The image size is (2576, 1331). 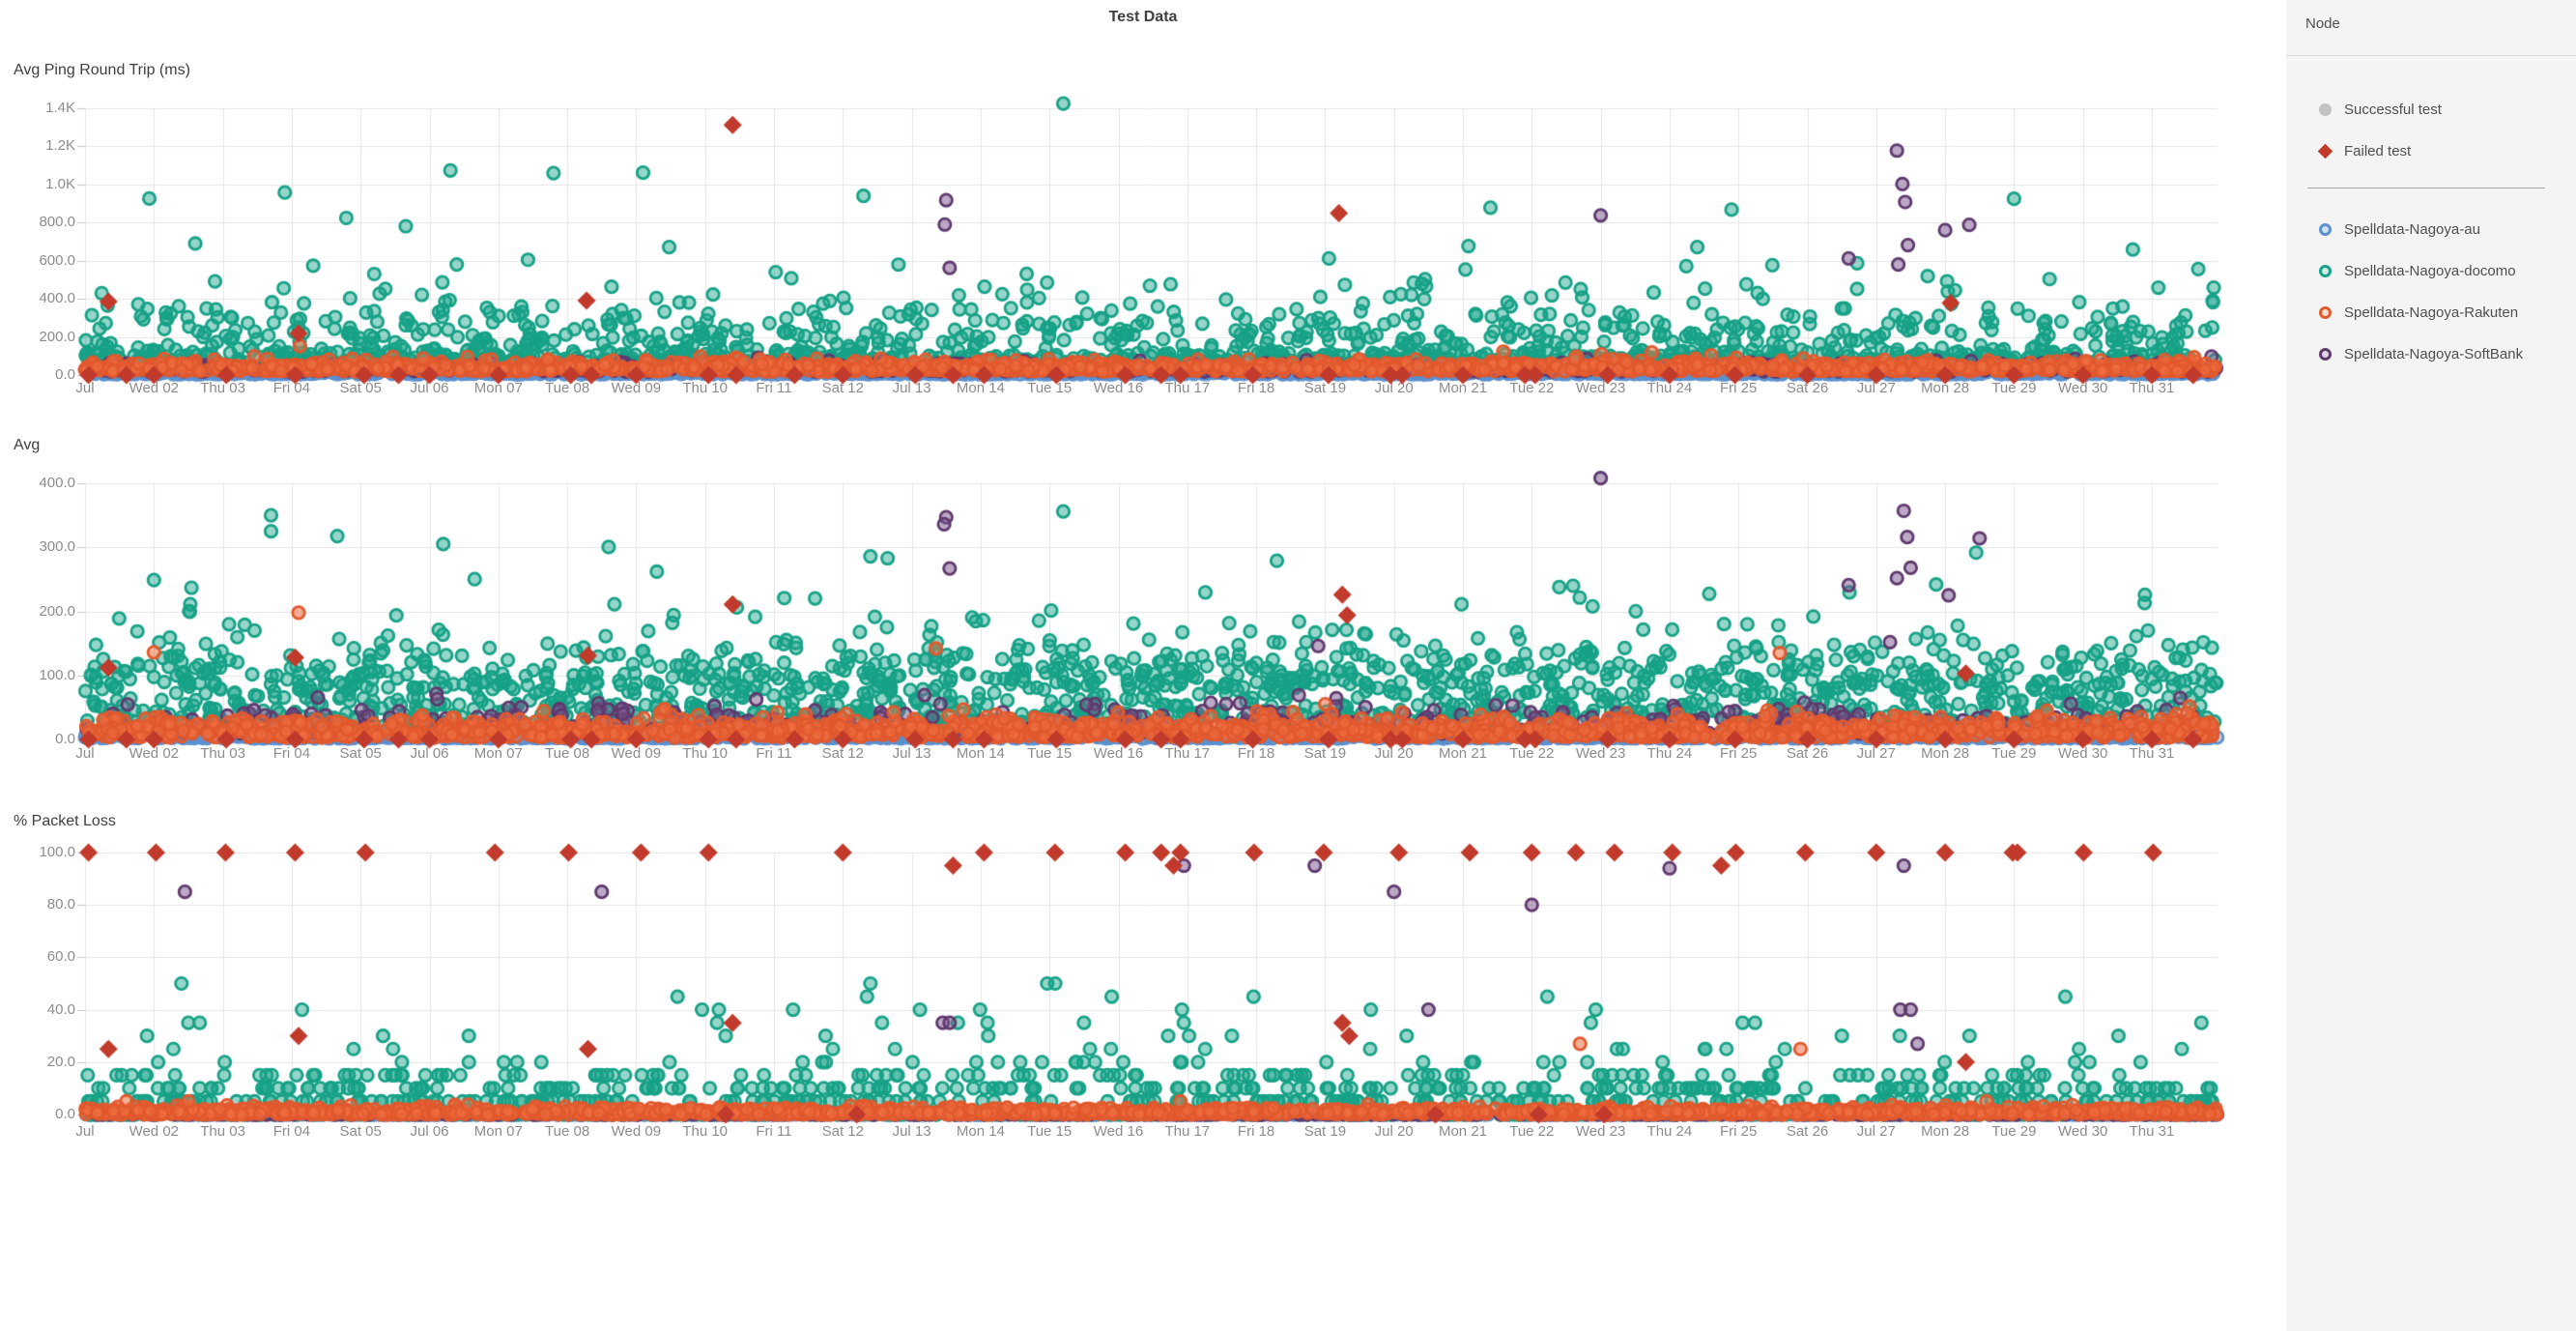 I want to click on avg-chart-title: Avg, so click(x=28, y=445).